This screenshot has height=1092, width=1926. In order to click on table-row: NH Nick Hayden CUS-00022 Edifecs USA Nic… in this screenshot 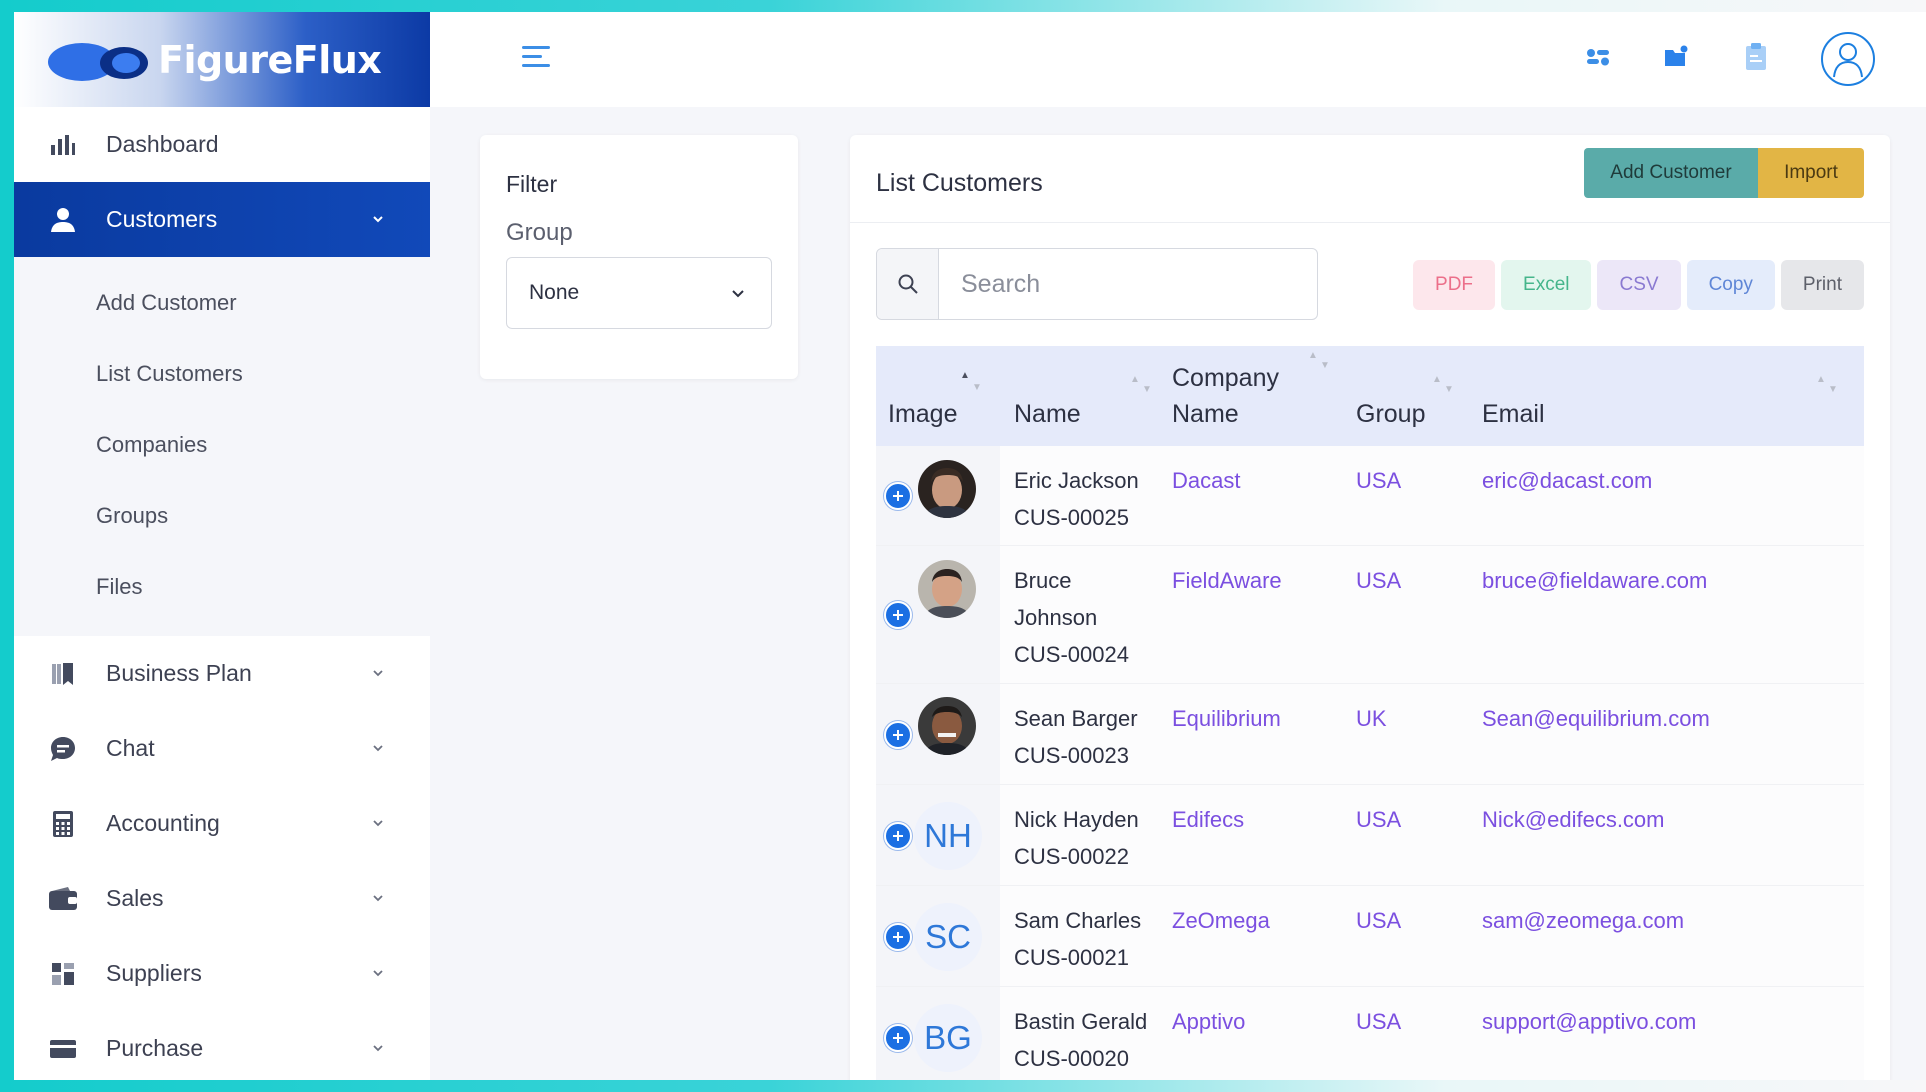, I will do `click(1370, 835)`.